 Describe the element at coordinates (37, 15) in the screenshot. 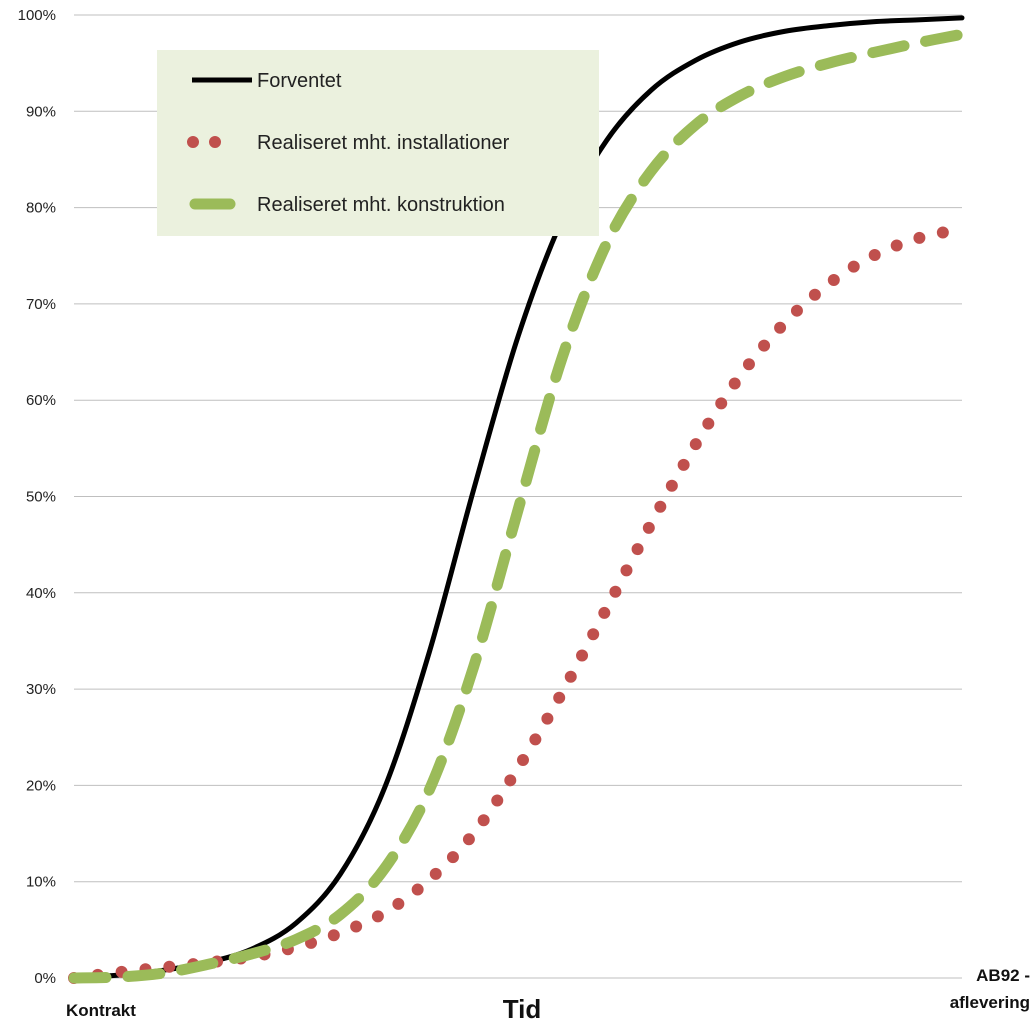

I see `y-tick-label: 100%` at that location.